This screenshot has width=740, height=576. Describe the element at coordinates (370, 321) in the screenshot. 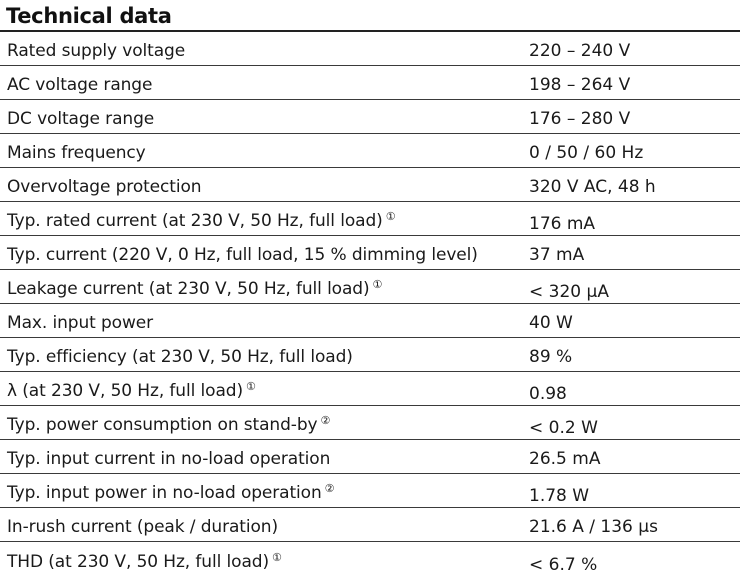

I see `spec-row: Max. input power 40 W` at that location.